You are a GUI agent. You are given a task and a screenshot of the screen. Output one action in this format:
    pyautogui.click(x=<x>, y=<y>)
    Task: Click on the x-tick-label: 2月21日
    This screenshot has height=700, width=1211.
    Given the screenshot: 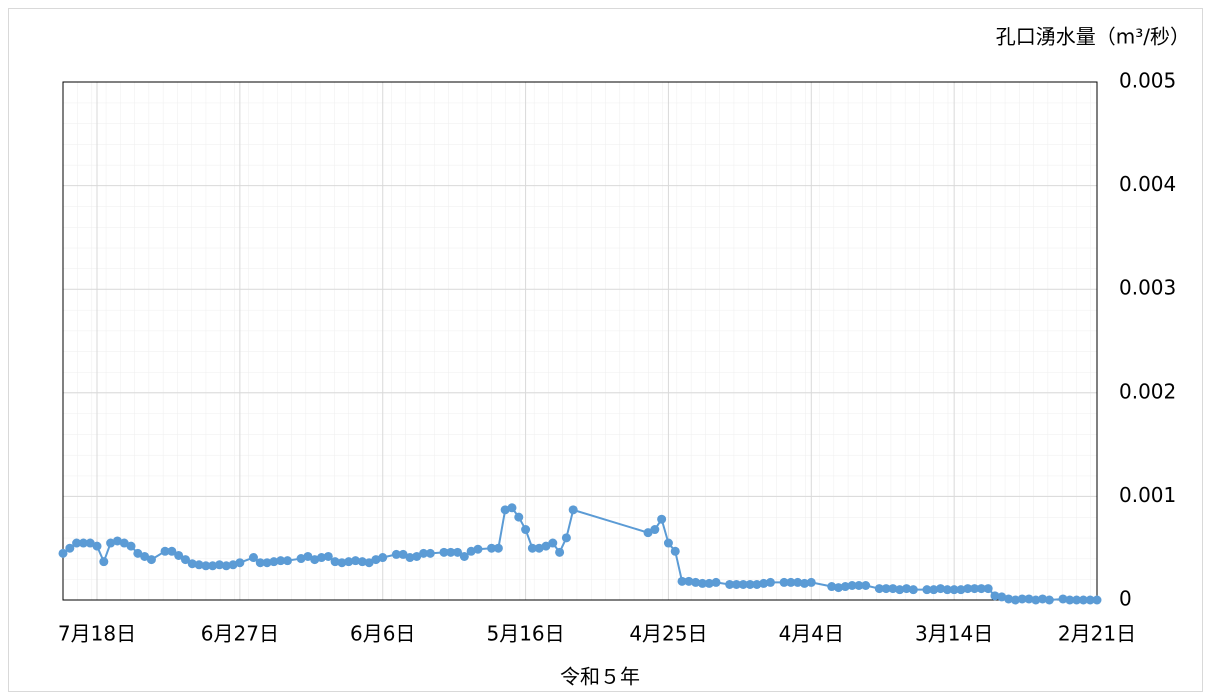 What is the action you would take?
    pyautogui.click(x=1097, y=634)
    